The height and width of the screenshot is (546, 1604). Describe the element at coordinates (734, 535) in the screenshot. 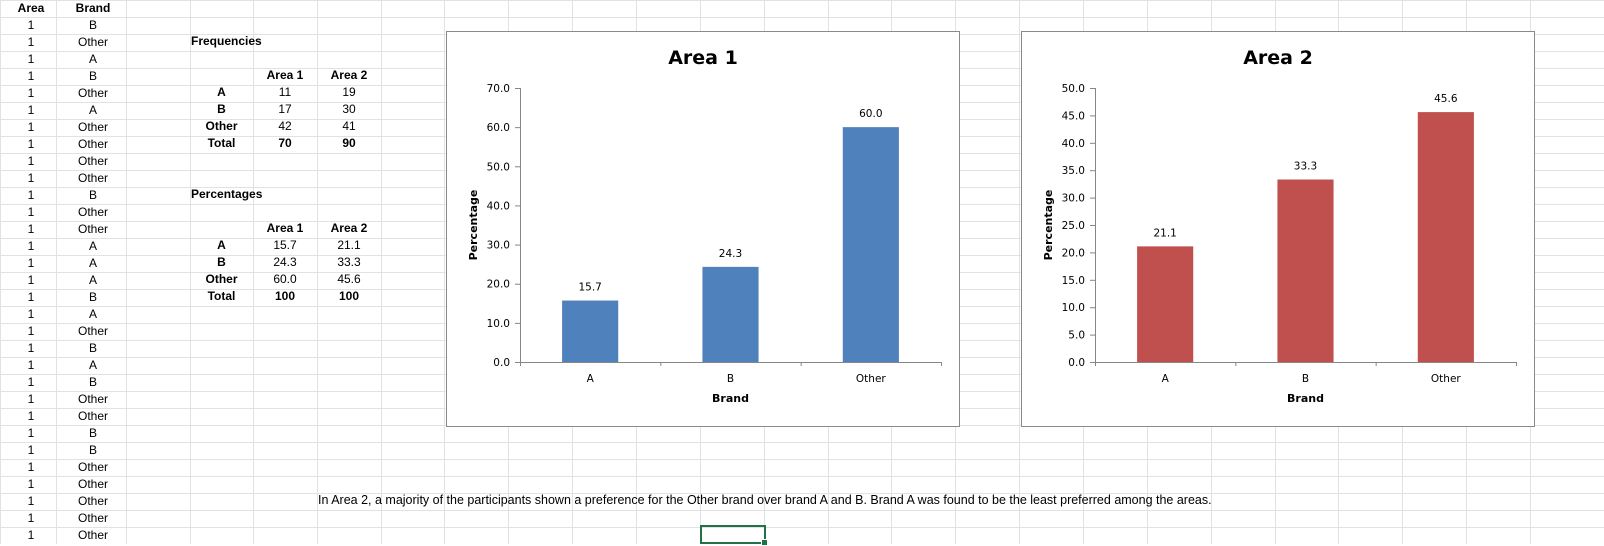

I see `selected-cell` at that location.